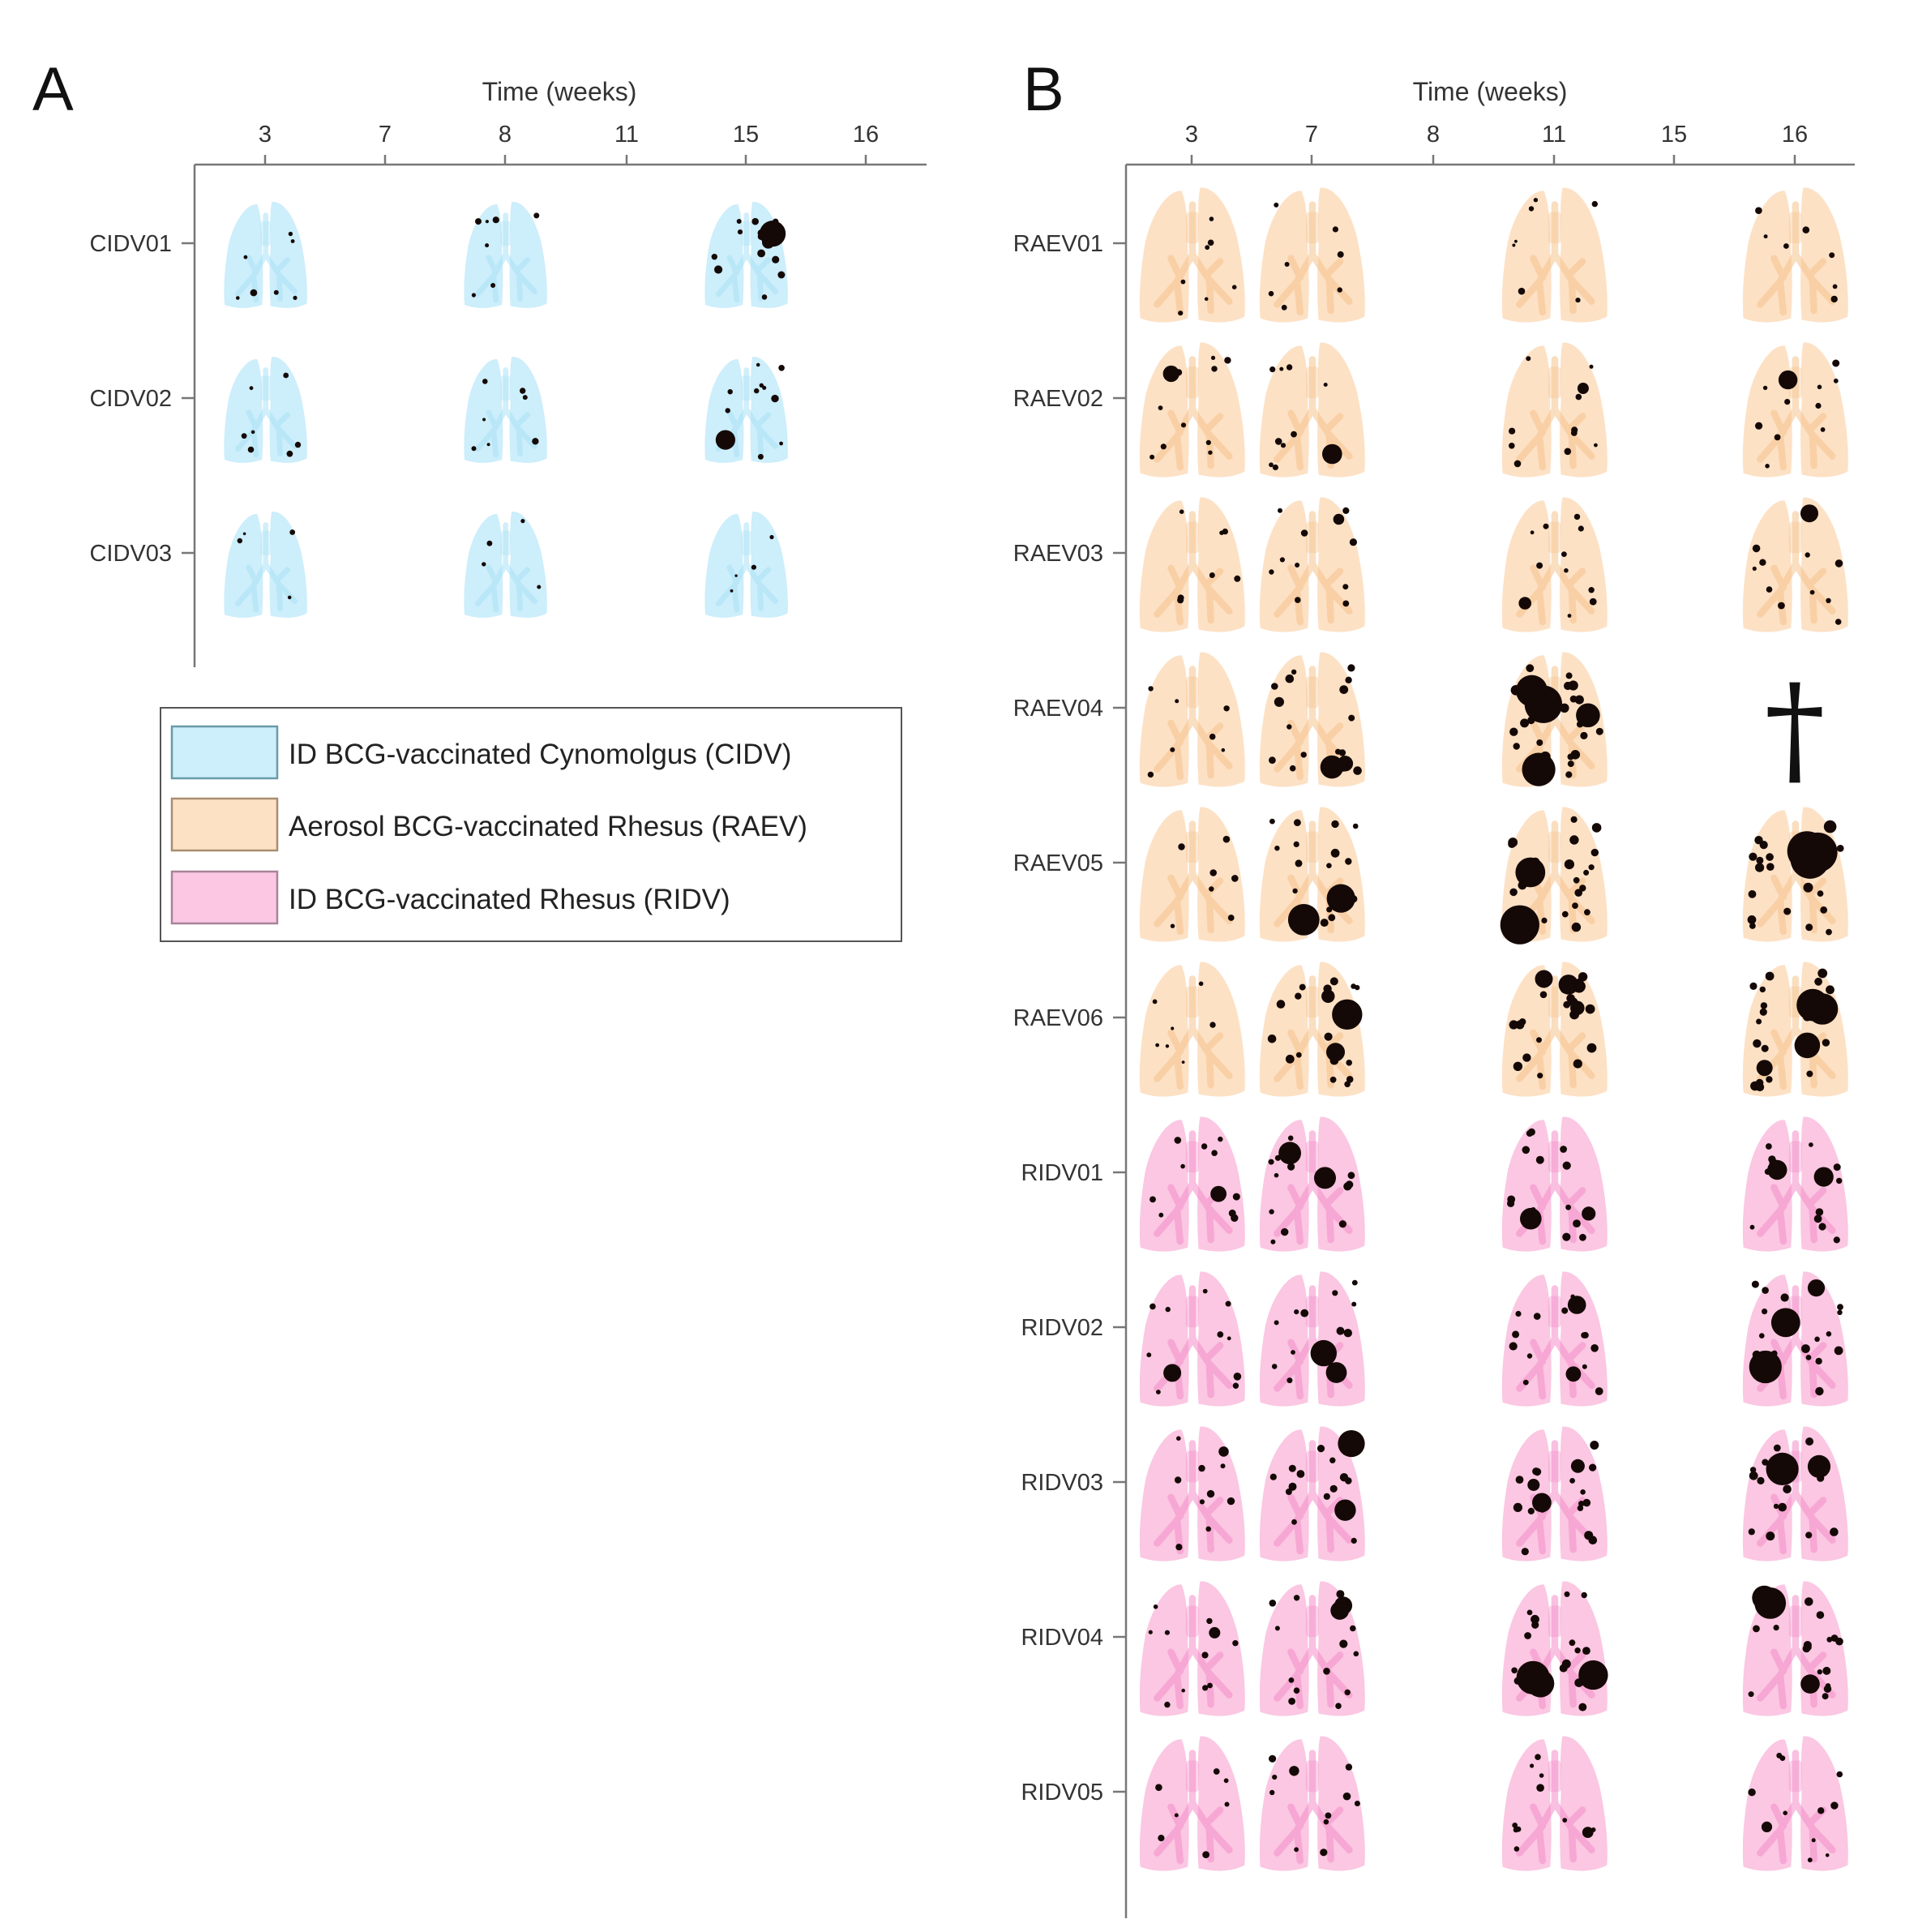 This screenshot has height=1932, width=1918. I want to click on panel-a-x-tick-label-3: 3, so click(265, 135).